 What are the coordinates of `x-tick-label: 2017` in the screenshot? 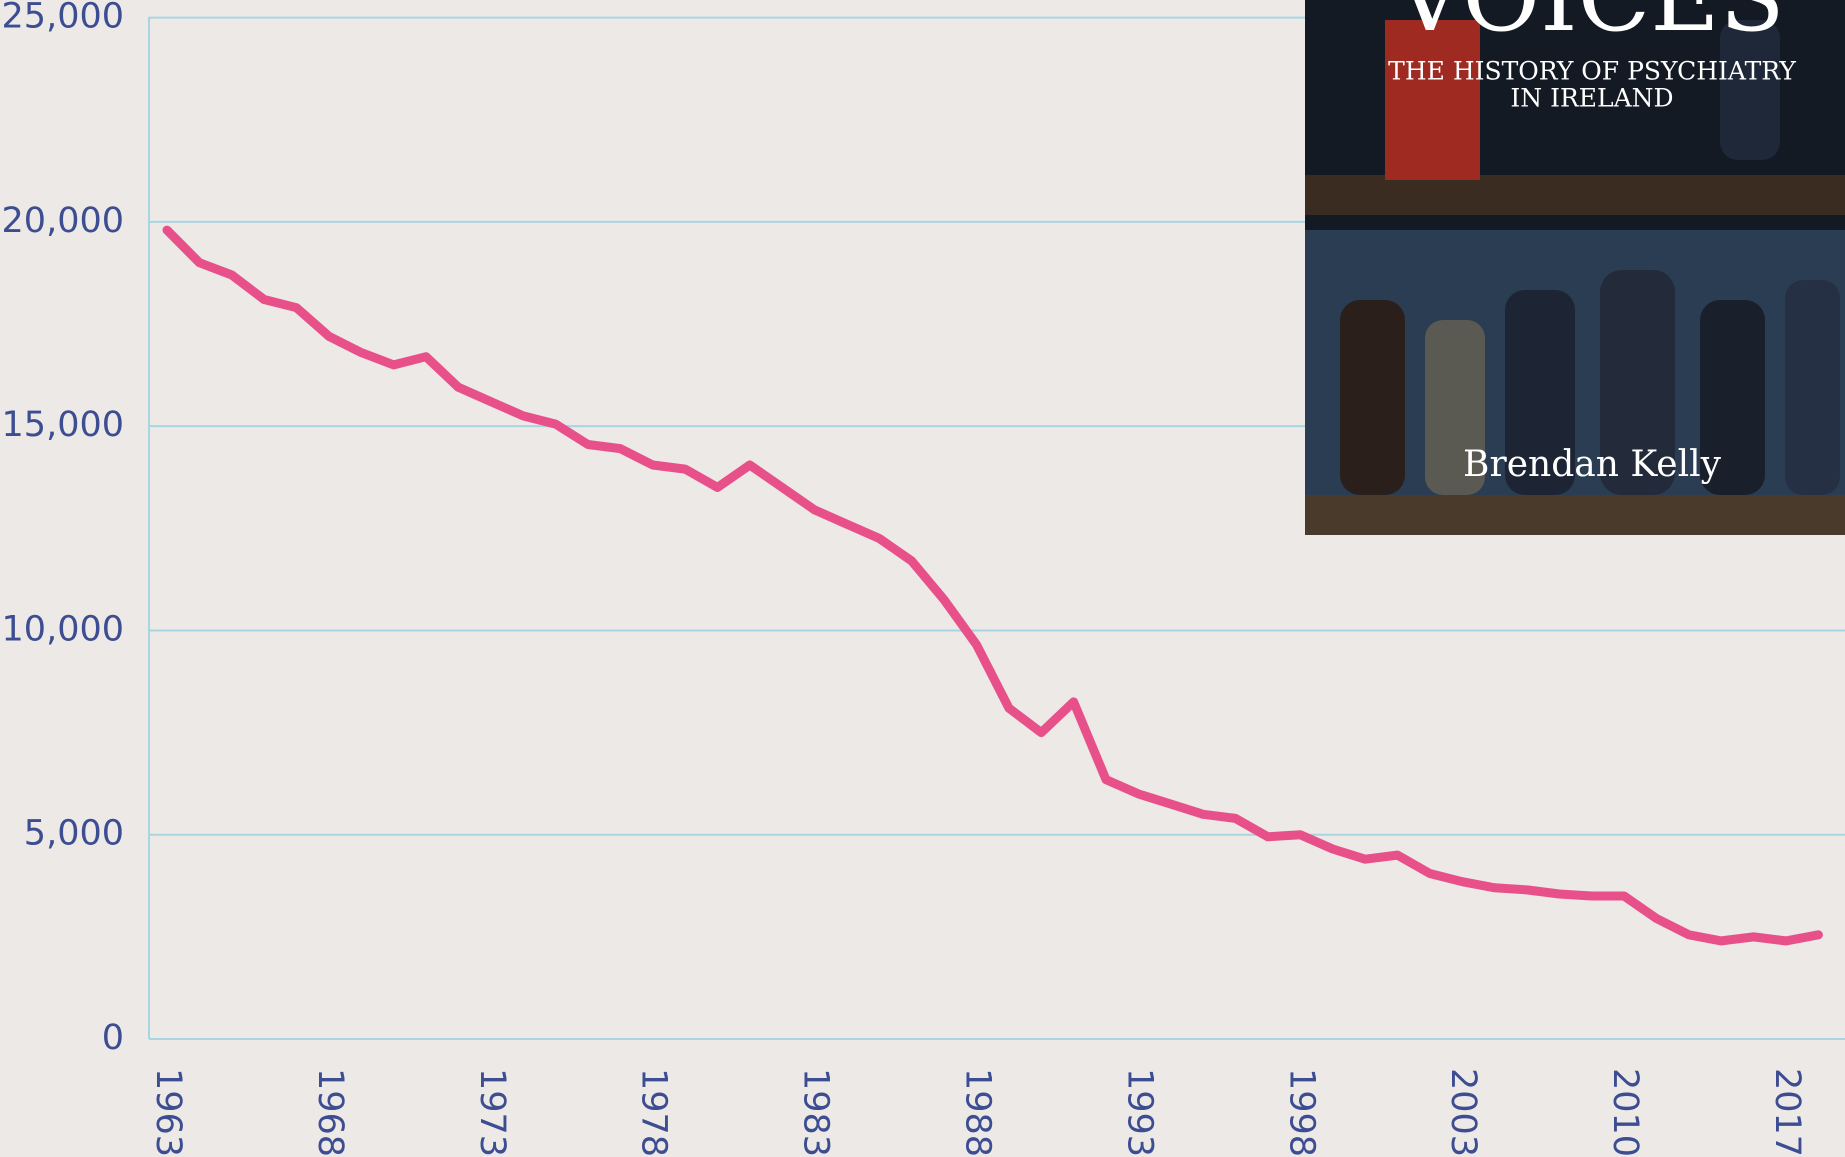 It's located at (1787, 1112).